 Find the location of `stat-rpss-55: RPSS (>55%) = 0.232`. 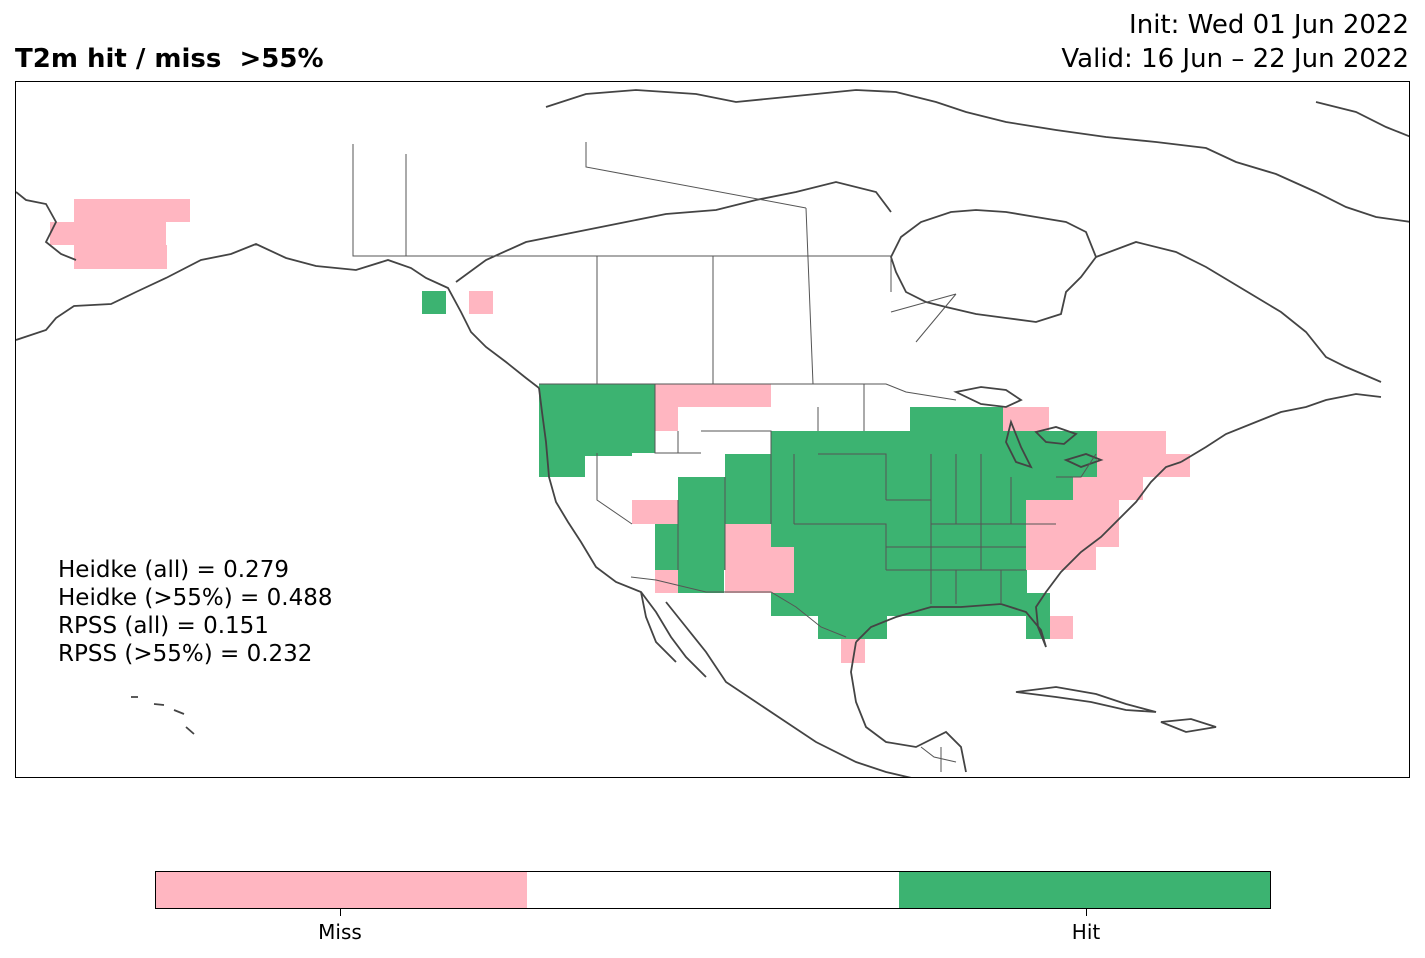

stat-rpss-55: RPSS (>55%) = 0.232 is located at coordinates (185, 654).